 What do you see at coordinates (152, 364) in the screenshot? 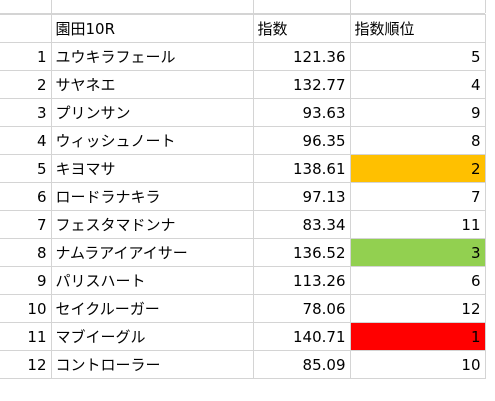
I see `cell-horse-name: コントローラー` at bounding box center [152, 364].